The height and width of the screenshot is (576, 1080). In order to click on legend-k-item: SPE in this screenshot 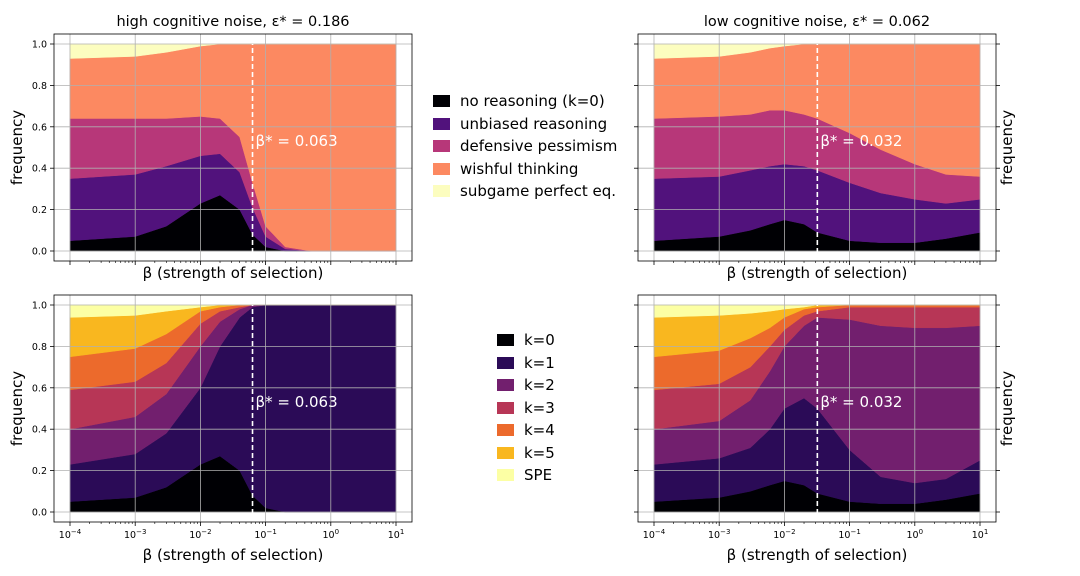, I will do `click(526, 475)`.